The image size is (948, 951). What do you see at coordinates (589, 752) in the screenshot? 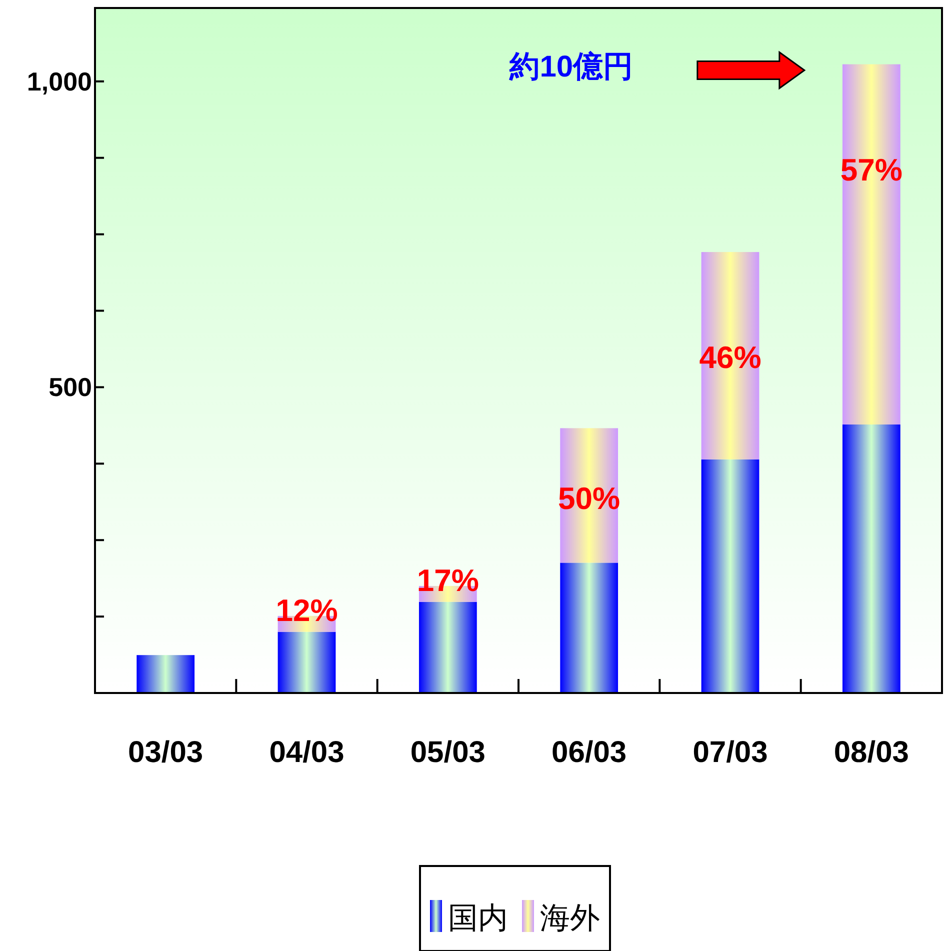
I see `x-tick-label: 06/03` at bounding box center [589, 752].